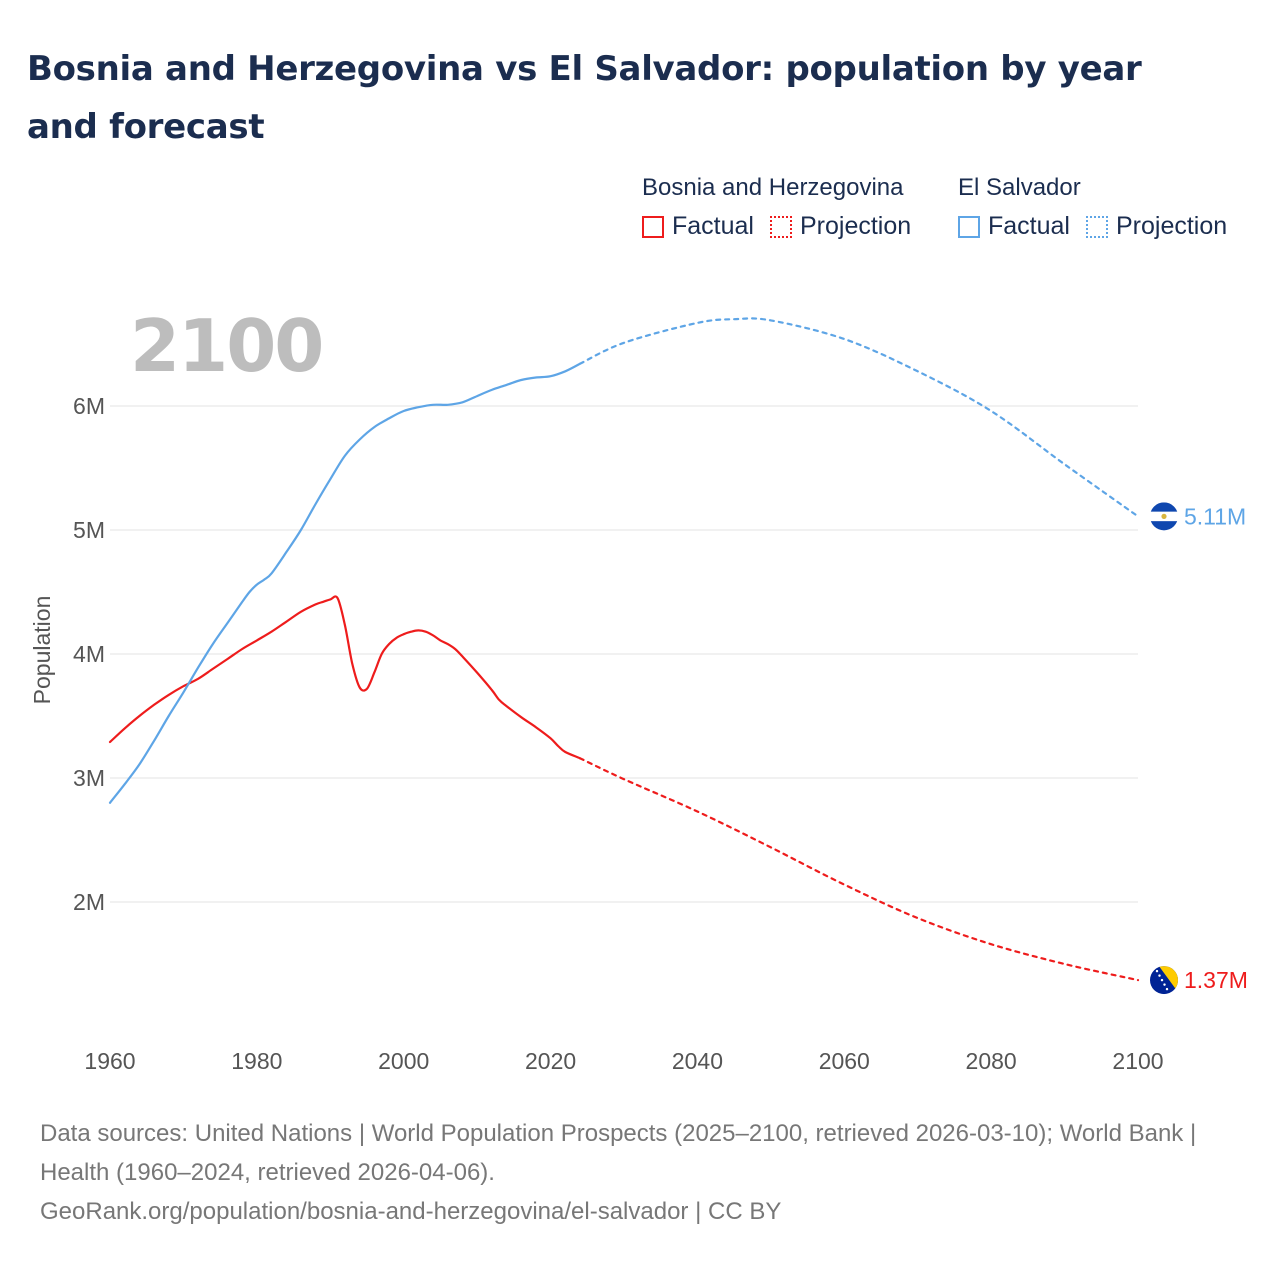 This screenshot has height=1280, width=1280. What do you see at coordinates (42, 650) in the screenshot?
I see `y-axis-title: Population` at bounding box center [42, 650].